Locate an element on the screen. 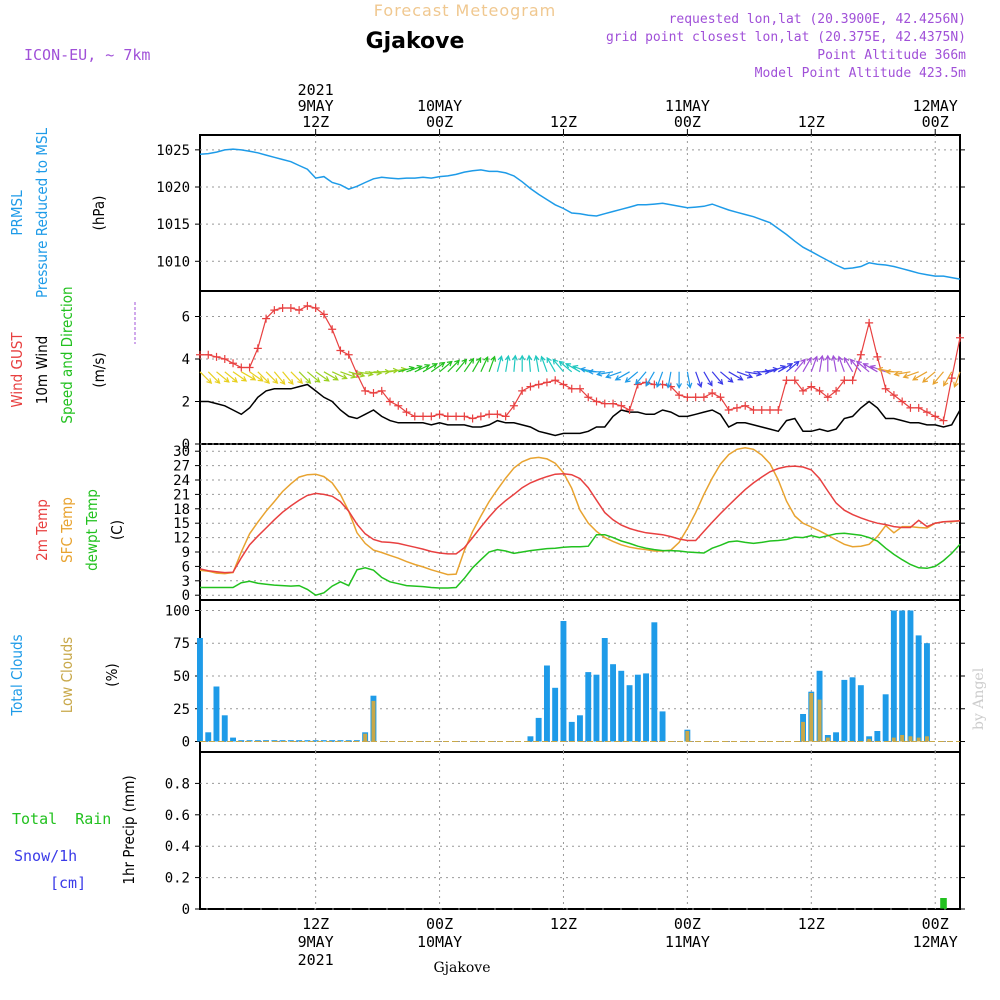 Image resolution: width=1000 pixels, height=1000 pixels. temp-unit-label: (C) is located at coordinates (117, 530).